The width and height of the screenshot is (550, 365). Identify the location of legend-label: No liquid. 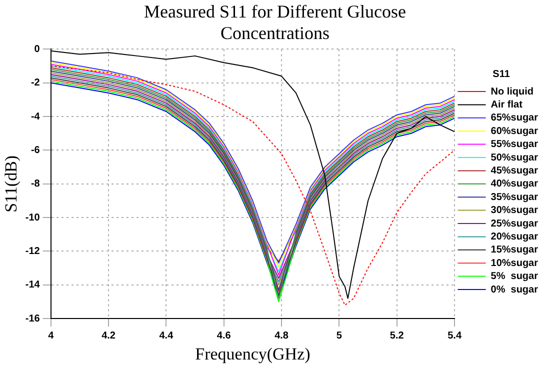
(512, 92).